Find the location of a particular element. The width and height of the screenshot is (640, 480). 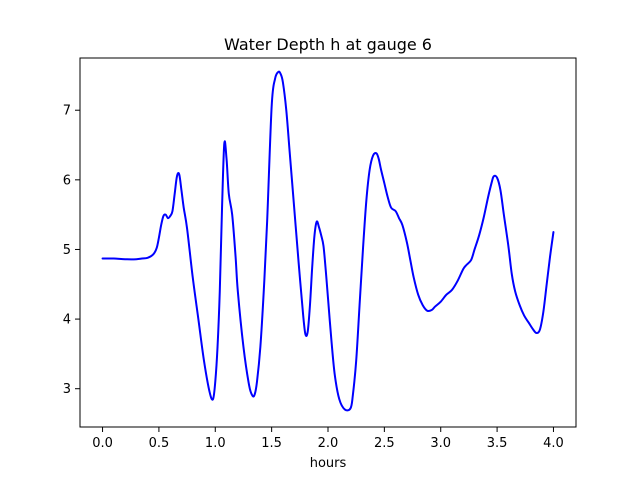

y-axis: 3 4 5 6 7 is located at coordinates (71, 250).